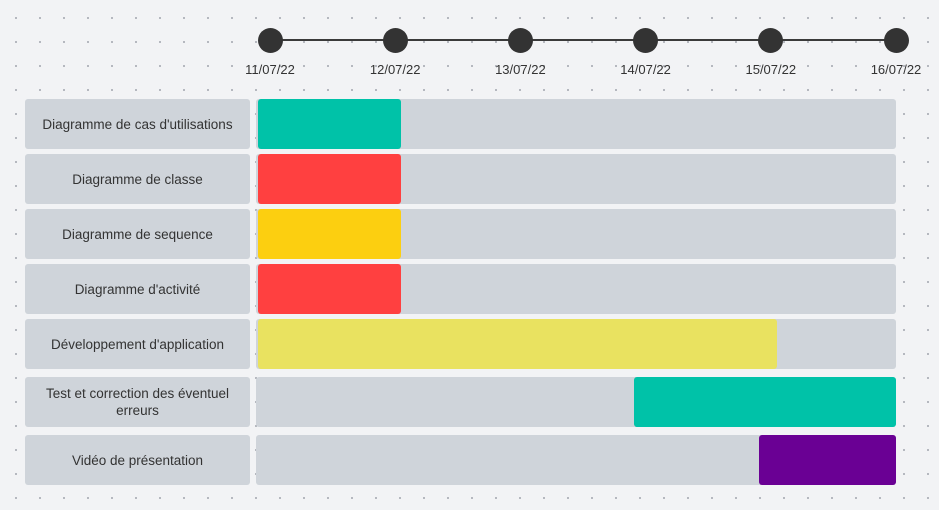 The image size is (939, 510). I want to click on task-label: Développement d'application, so click(137, 344).